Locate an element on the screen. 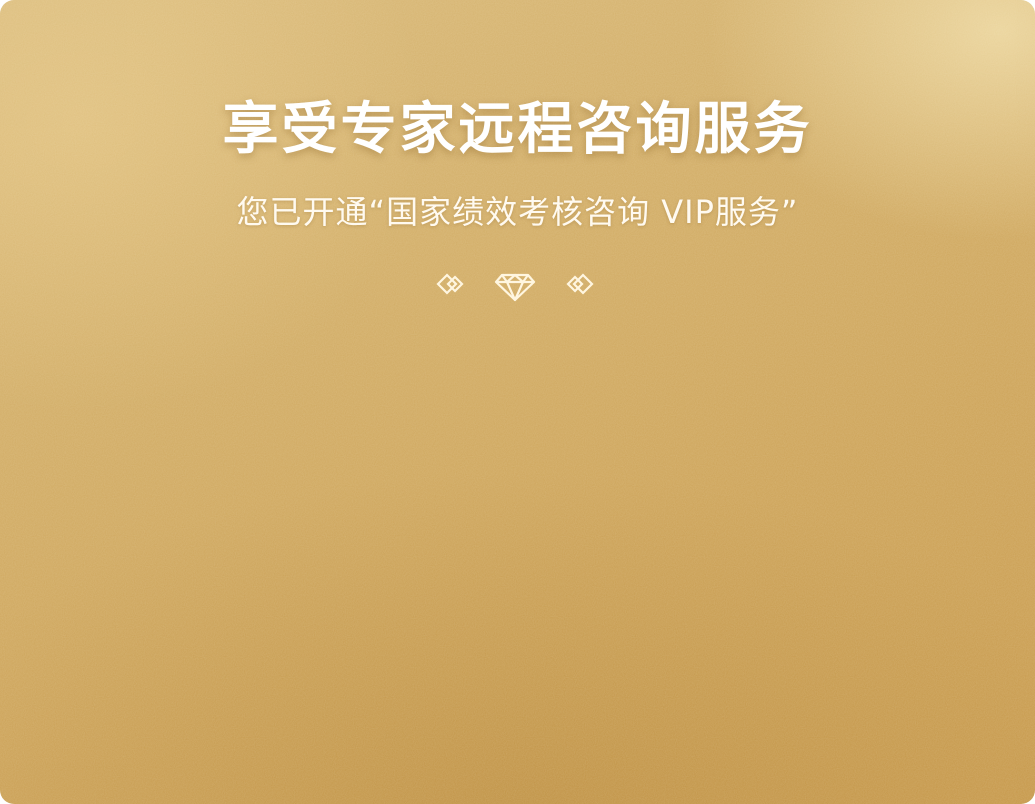 This screenshot has height=804, width=1035. diamond-icon is located at coordinates (515, 287).